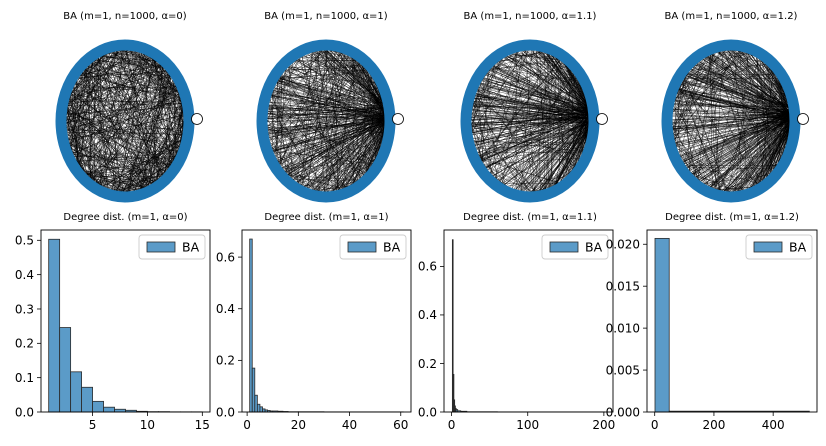  I want to click on y-tick-label: 0.1, so click(24, 378).